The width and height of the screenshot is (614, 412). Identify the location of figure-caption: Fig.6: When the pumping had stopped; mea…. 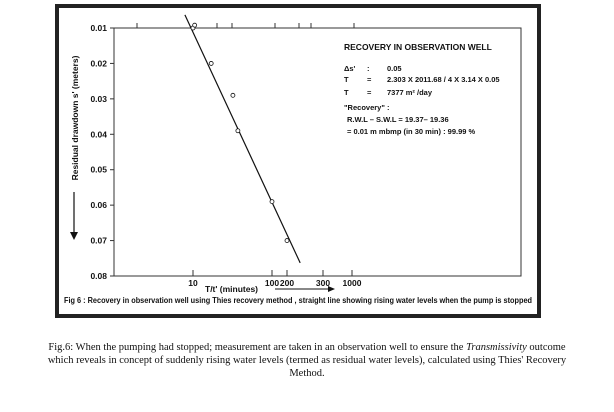
(307, 360).